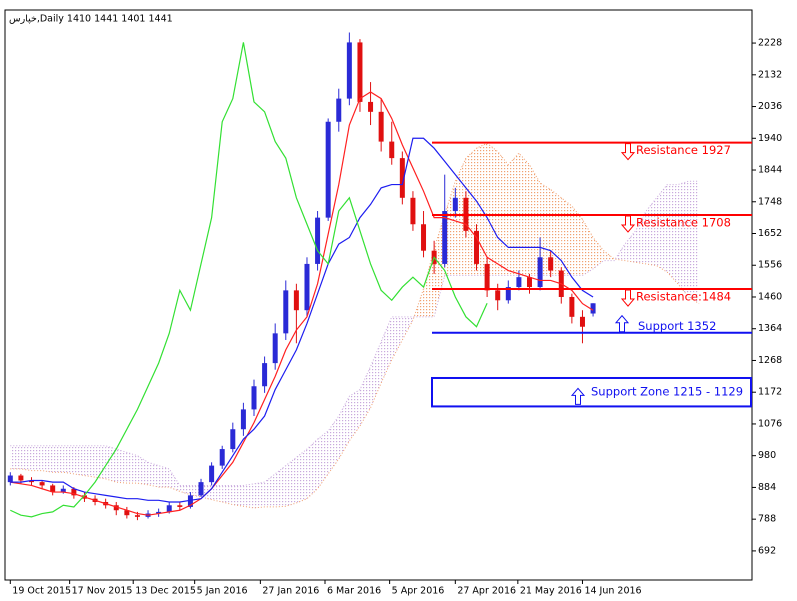 This screenshot has width=797, height=601. What do you see at coordinates (770, 170) in the screenshot?
I see `y-tick-label: 1844` at bounding box center [770, 170].